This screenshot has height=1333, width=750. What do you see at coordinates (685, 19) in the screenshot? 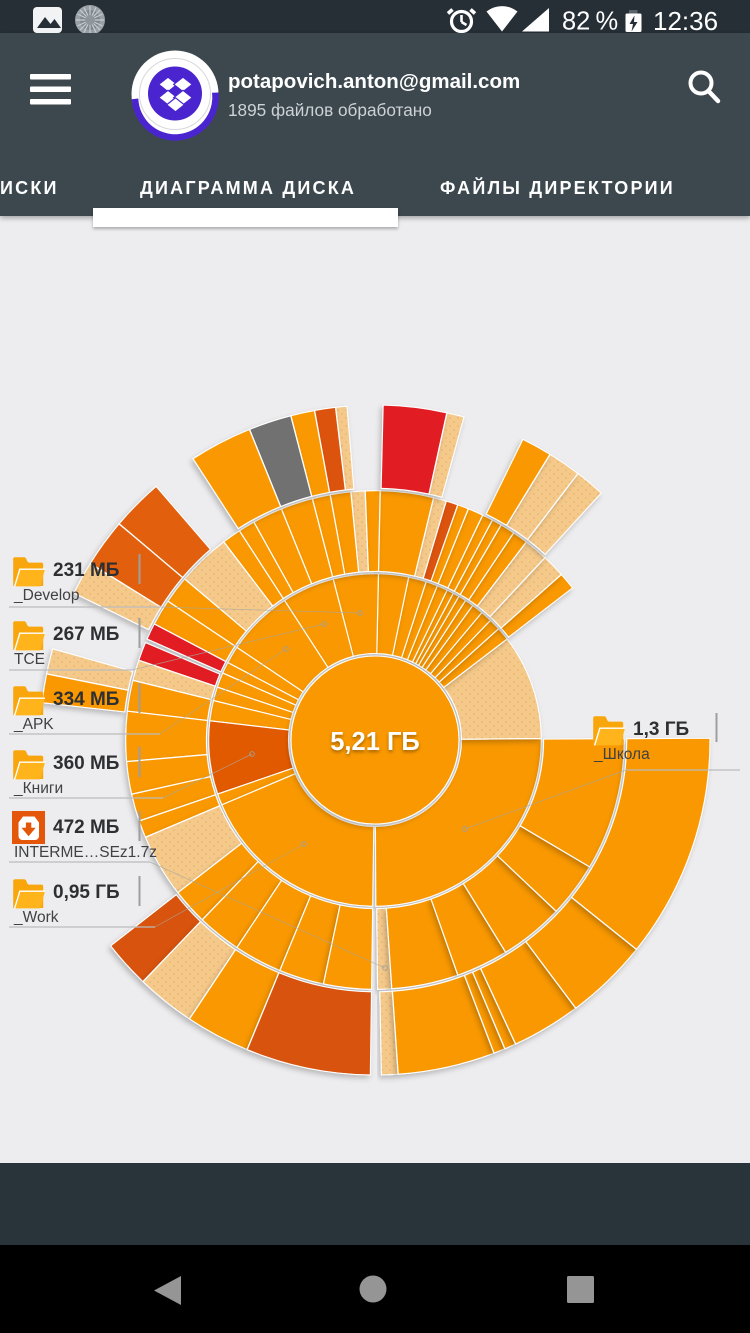
I see `svg-text: 12:36` at bounding box center [685, 19].